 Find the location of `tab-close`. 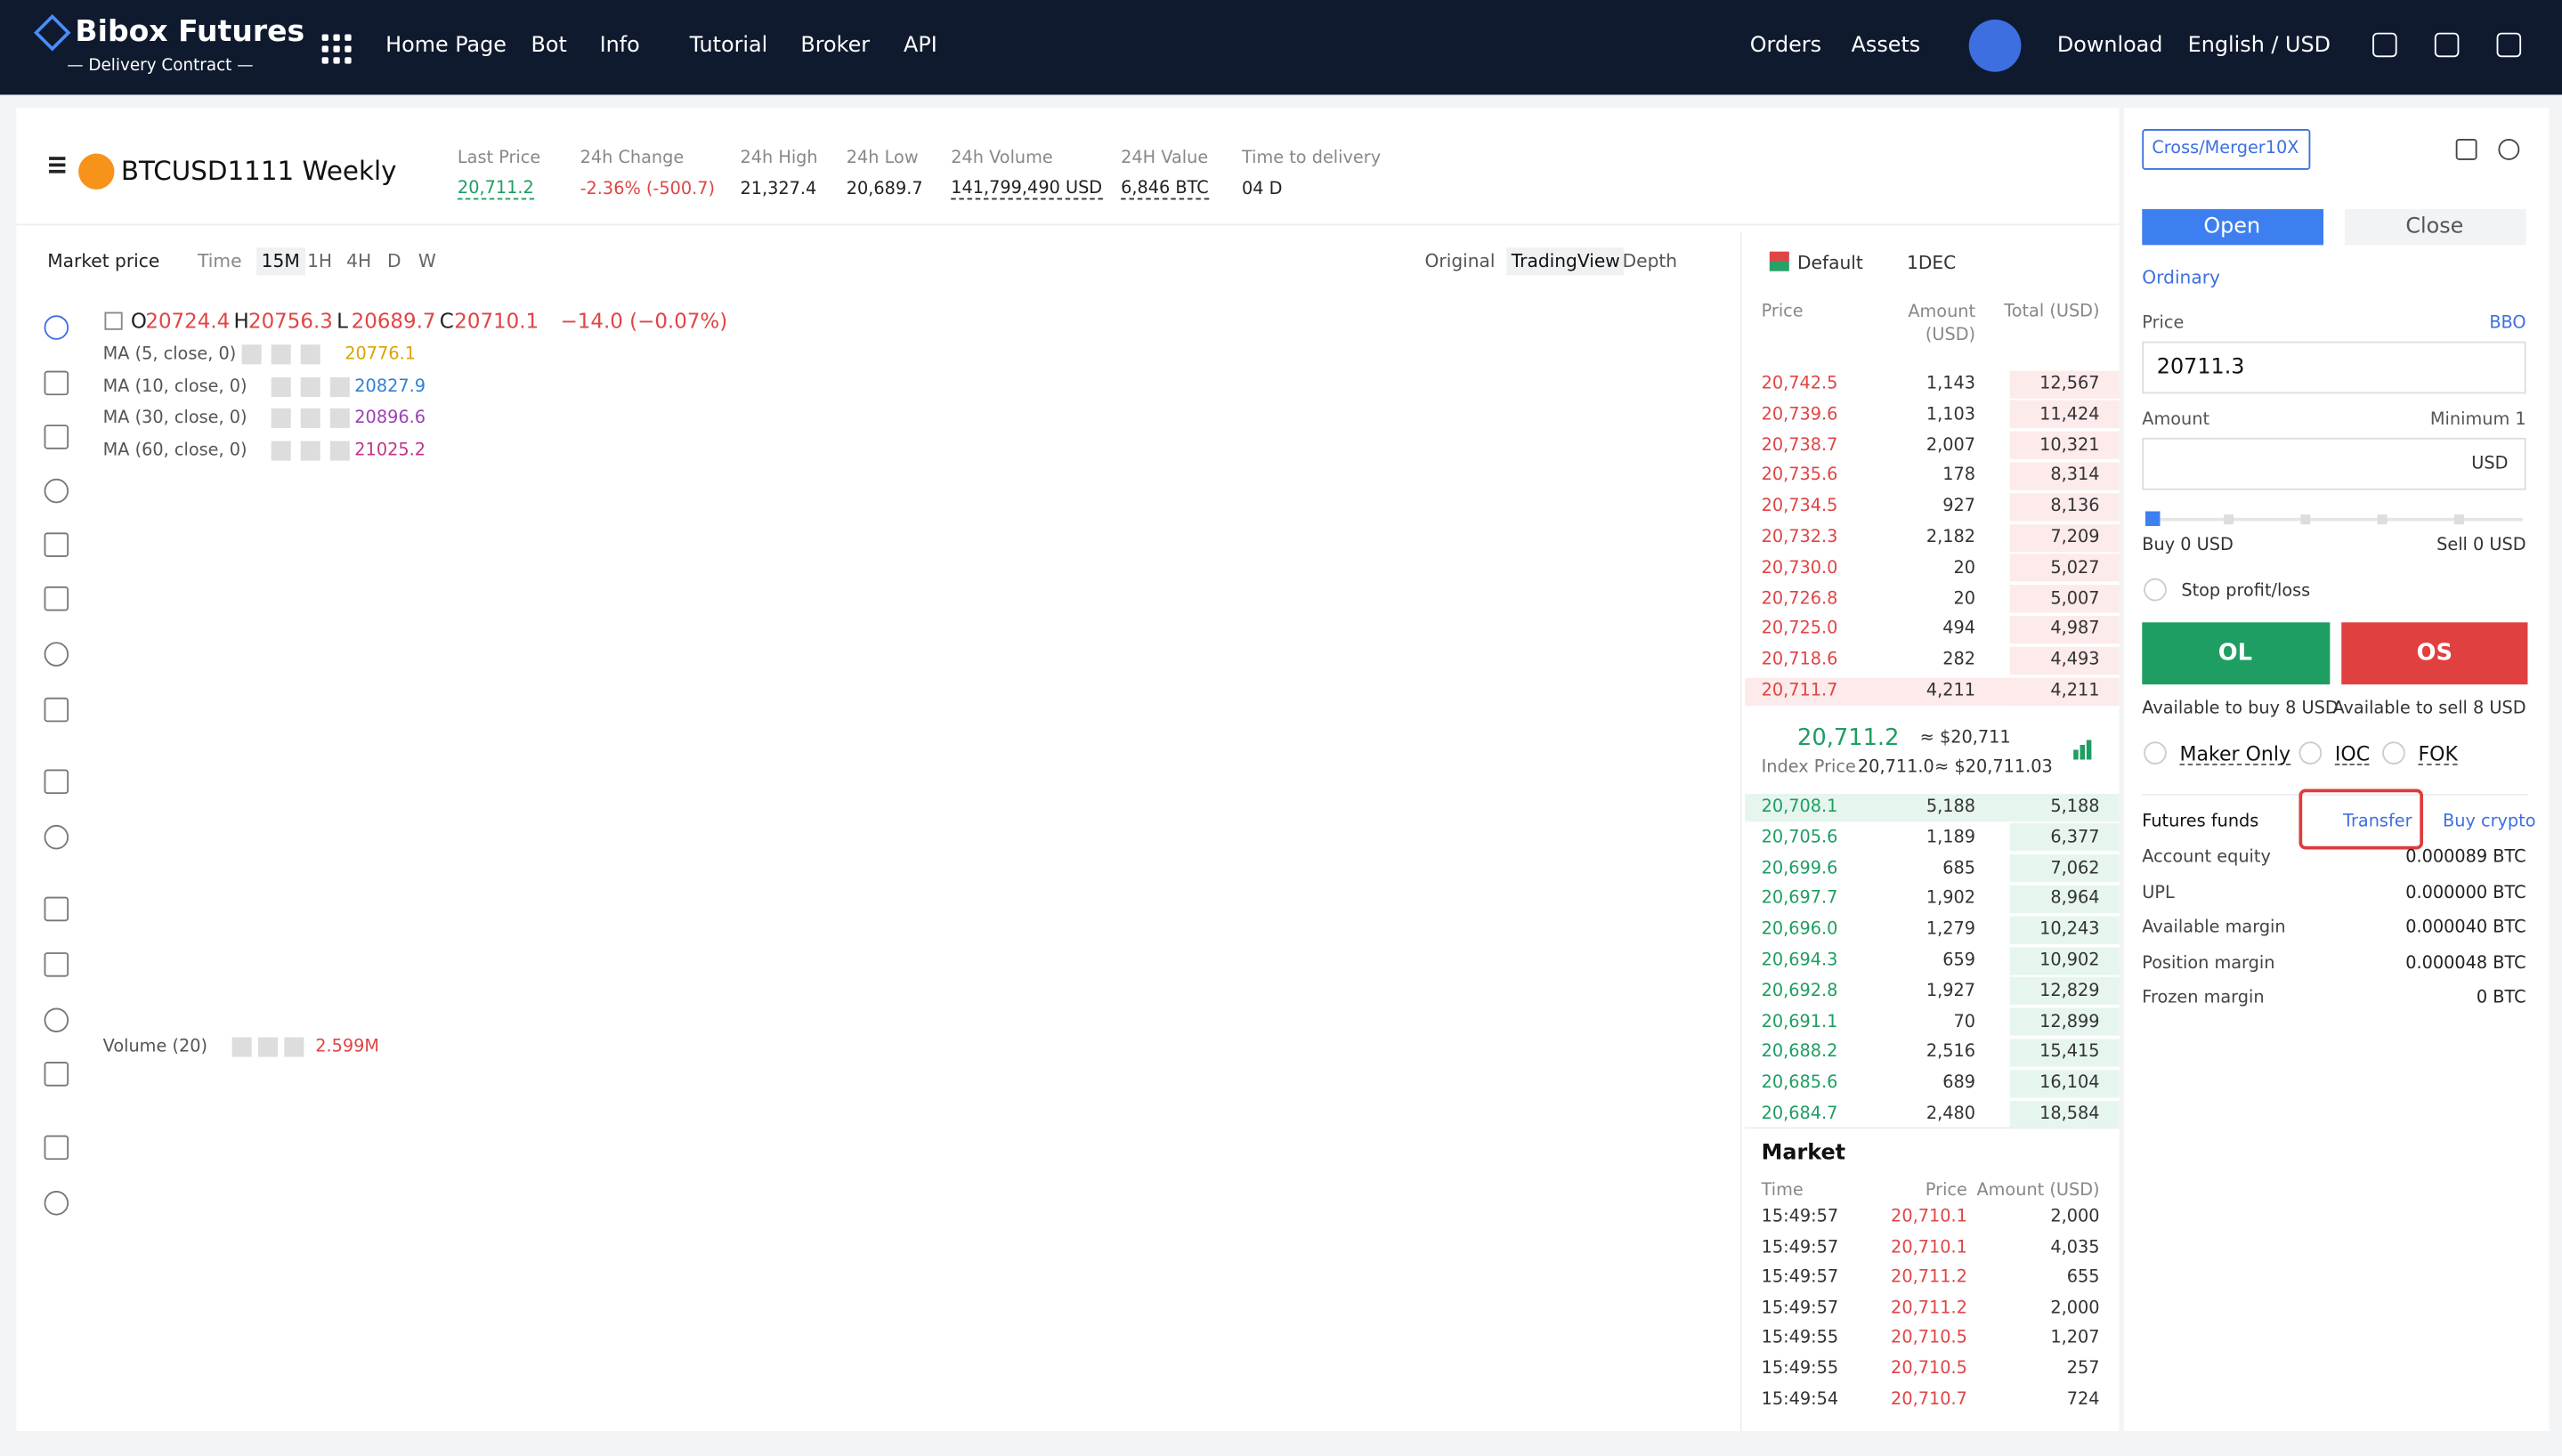

tab-close is located at coordinates (2435, 227).